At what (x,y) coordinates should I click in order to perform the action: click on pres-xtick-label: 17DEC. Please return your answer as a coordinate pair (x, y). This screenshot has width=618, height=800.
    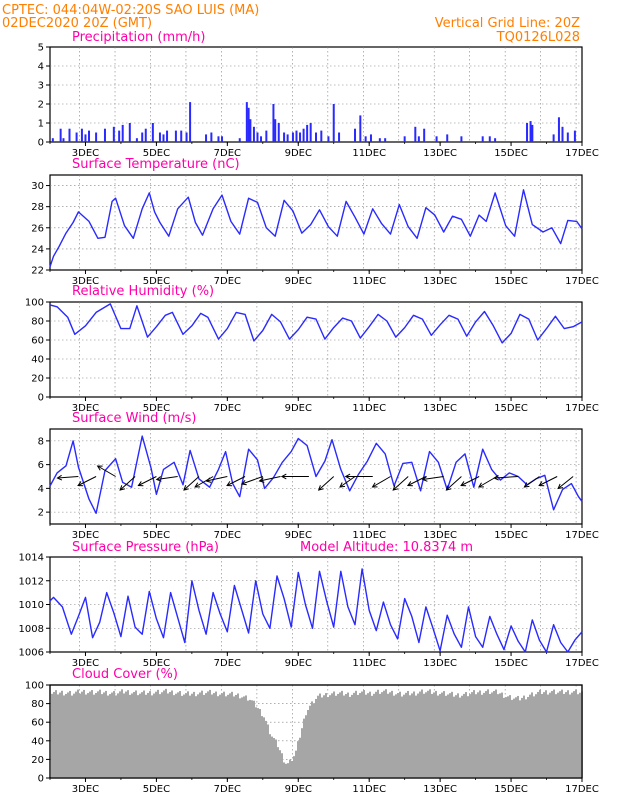
    Looking at the image, I should click on (582, 663).